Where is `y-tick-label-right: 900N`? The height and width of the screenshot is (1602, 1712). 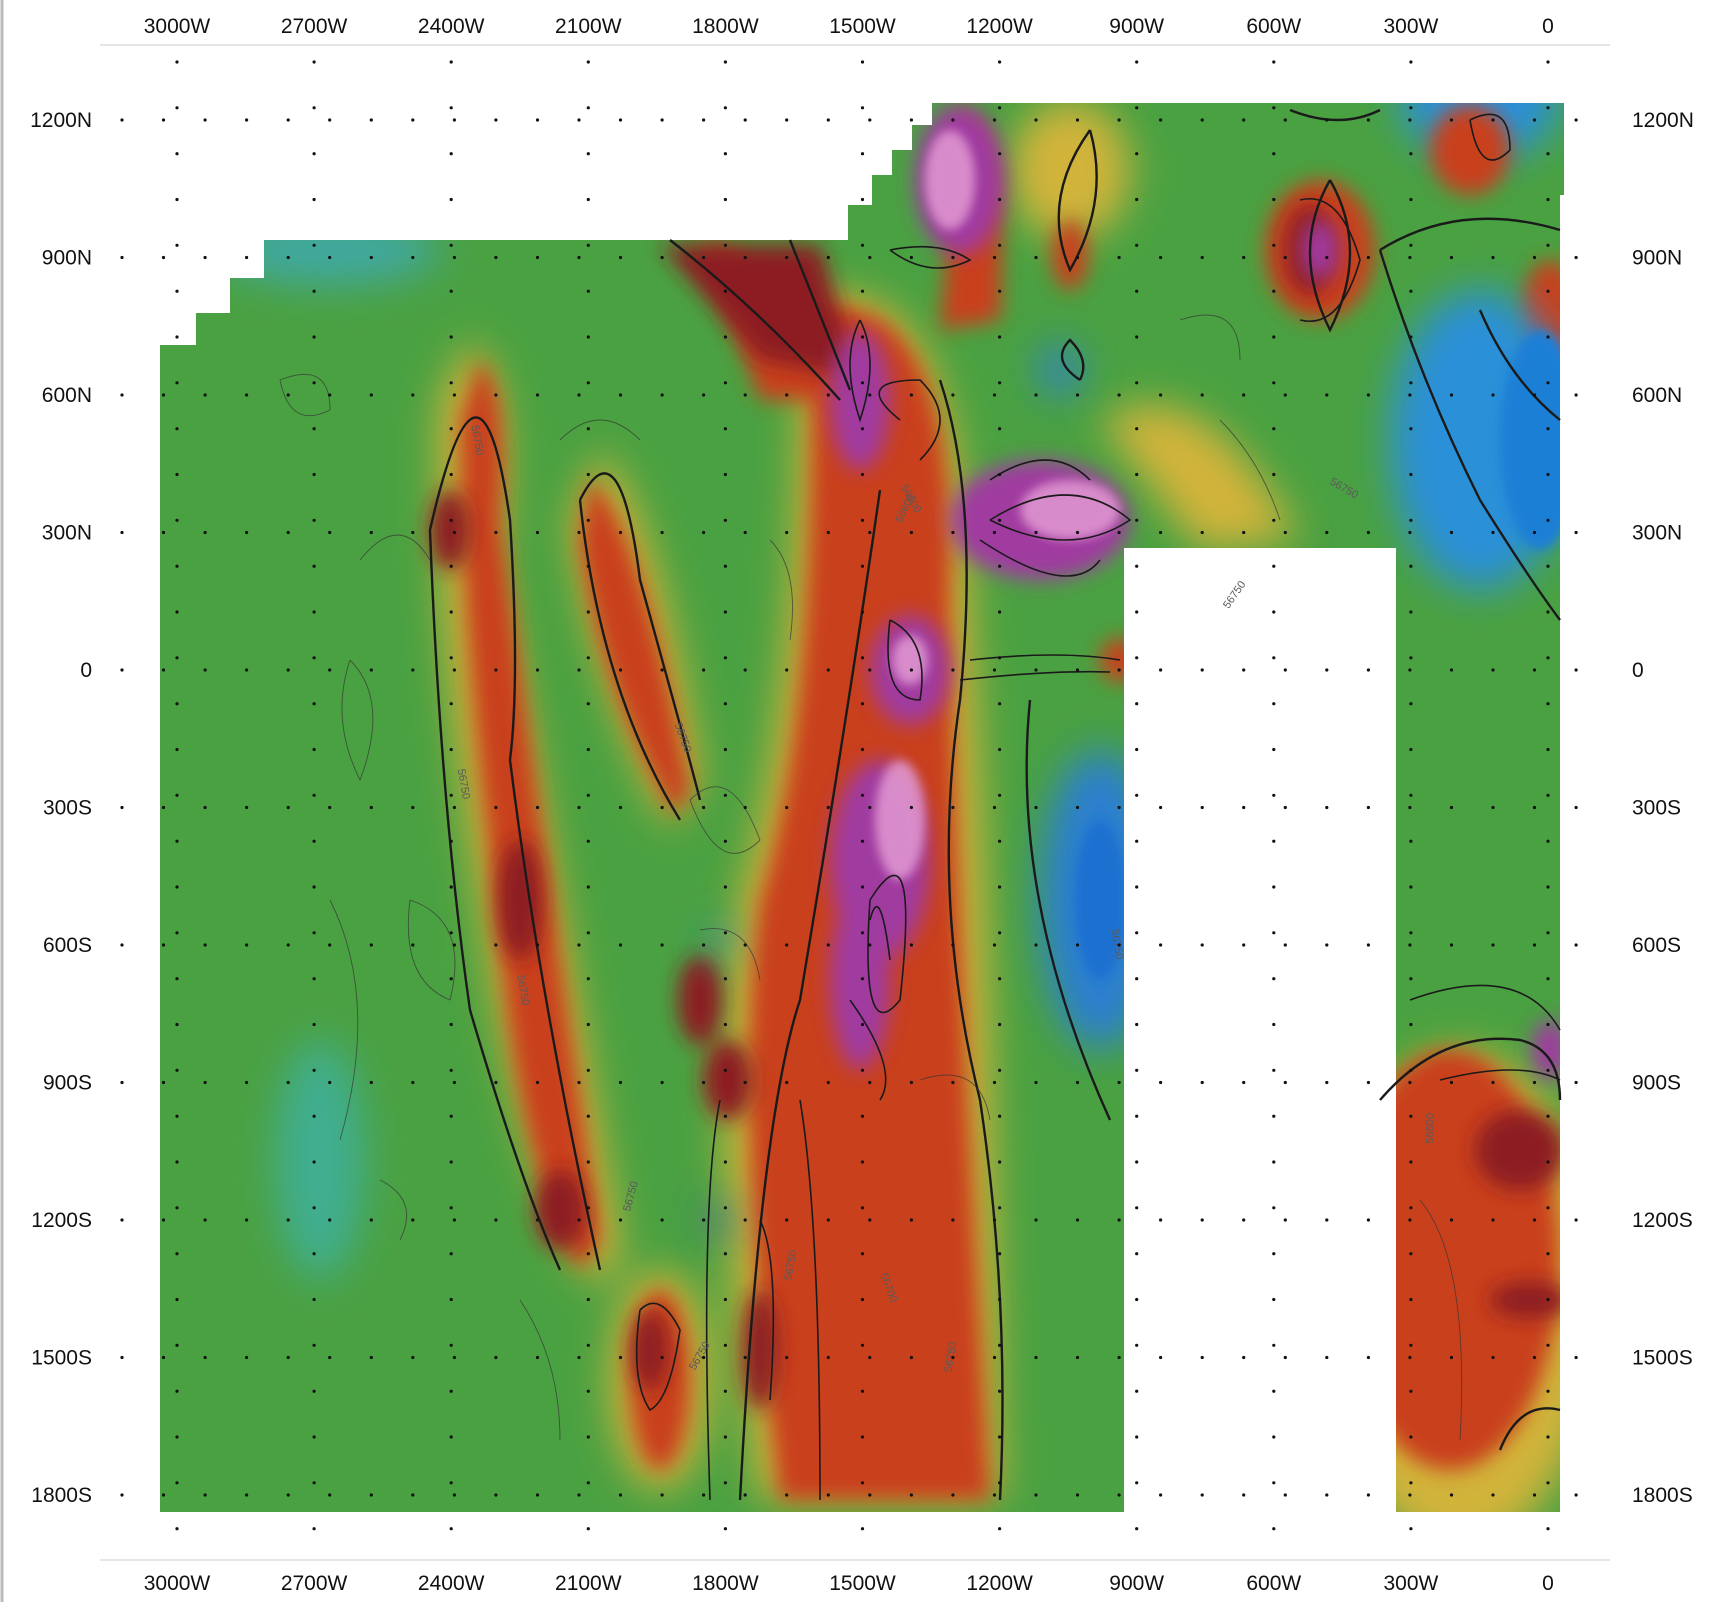 y-tick-label-right: 900N is located at coordinates (1657, 258).